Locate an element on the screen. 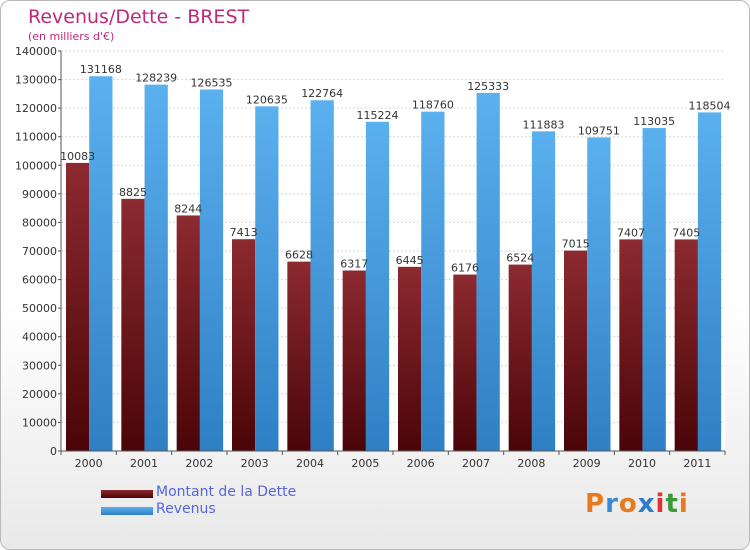 This screenshot has height=550, width=750. proxiti-logo: Proxiti is located at coordinates (637, 504).